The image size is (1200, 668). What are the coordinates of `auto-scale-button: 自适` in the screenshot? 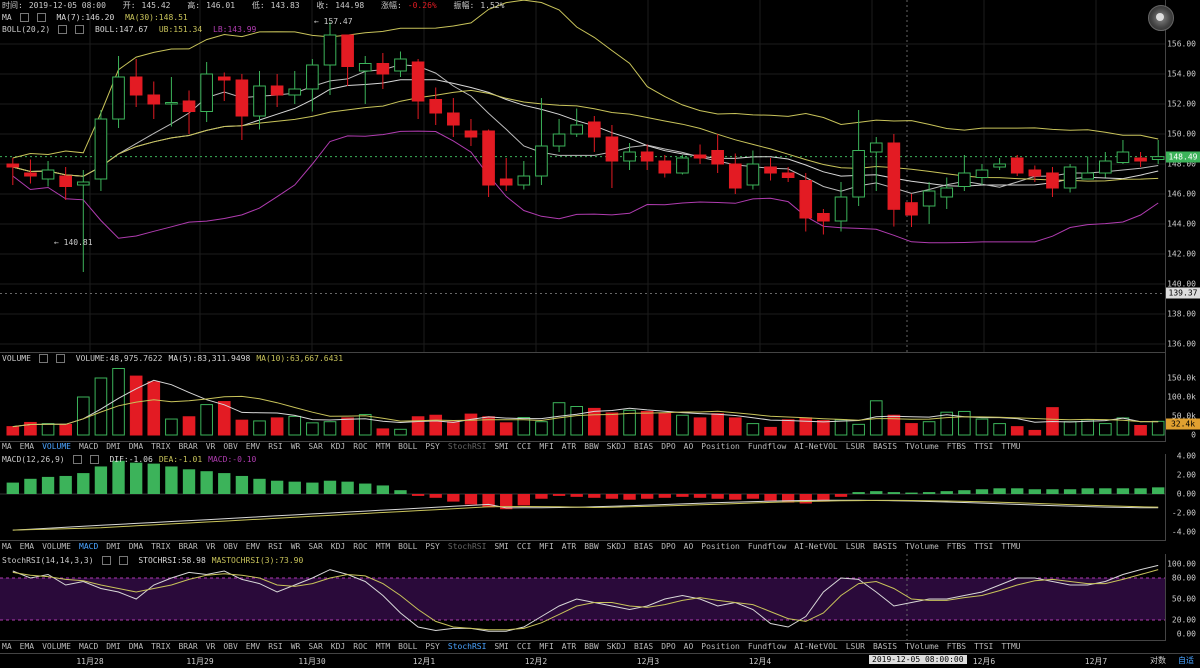 It's located at (1186, 660).